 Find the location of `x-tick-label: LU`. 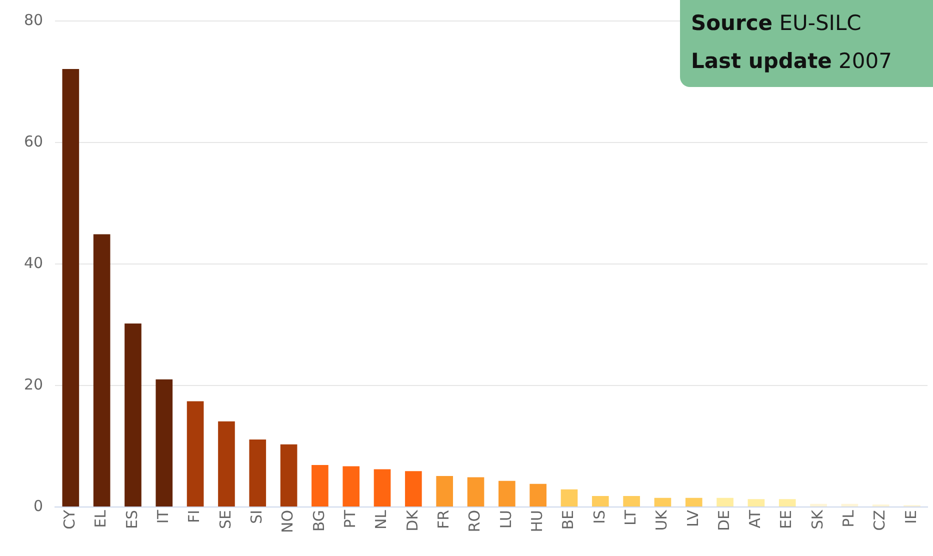

x-tick-label: LU is located at coordinates (505, 519).